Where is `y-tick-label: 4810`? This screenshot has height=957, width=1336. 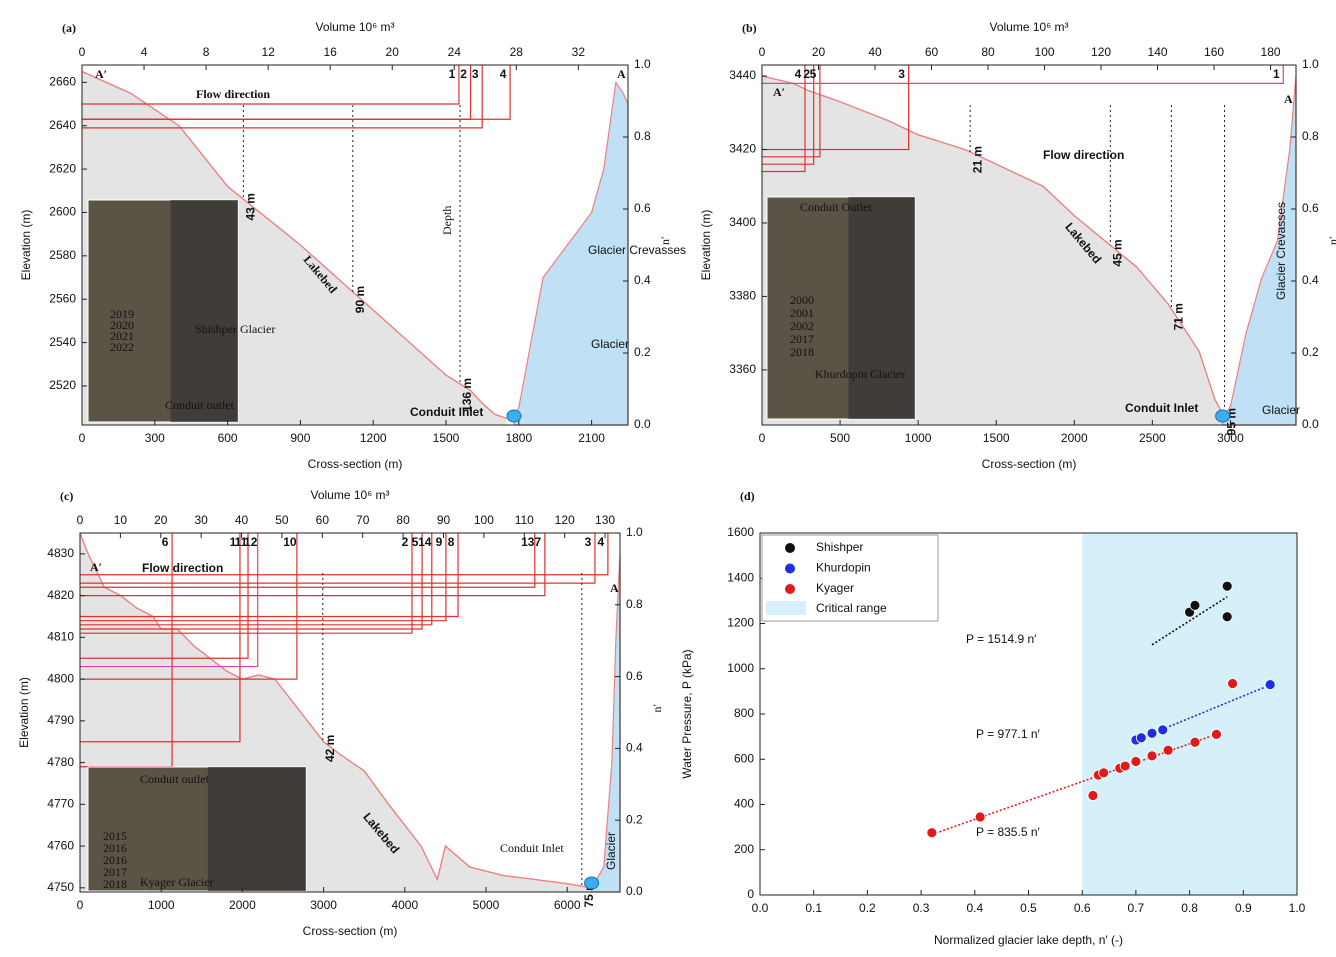
y-tick-label: 4810 is located at coordinates (60, 637).